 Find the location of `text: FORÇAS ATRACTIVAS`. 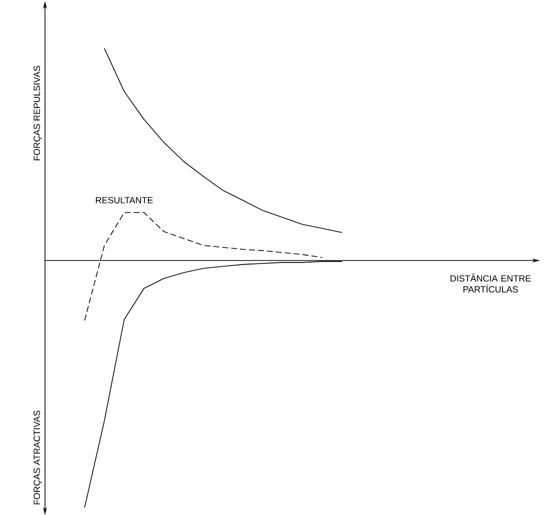

text: FORÇAS ATRACTIVAS is located at coordinates (38, 457).